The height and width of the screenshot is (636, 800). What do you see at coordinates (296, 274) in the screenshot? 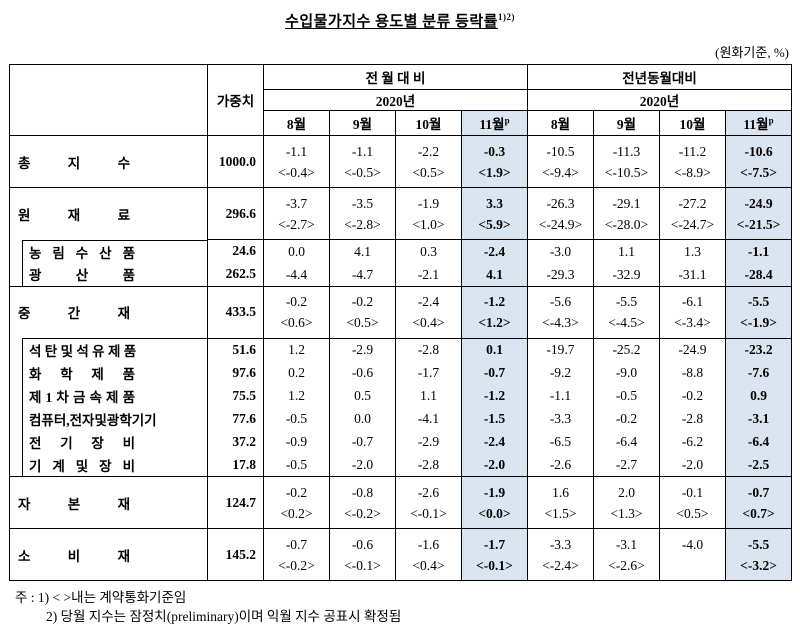
I see `value-won-basis: -4.4` at bounding box center [296, 274].